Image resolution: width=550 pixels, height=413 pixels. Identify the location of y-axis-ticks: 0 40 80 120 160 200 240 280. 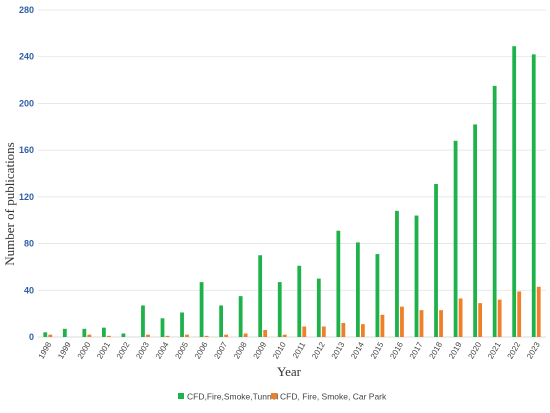
(26, 173).